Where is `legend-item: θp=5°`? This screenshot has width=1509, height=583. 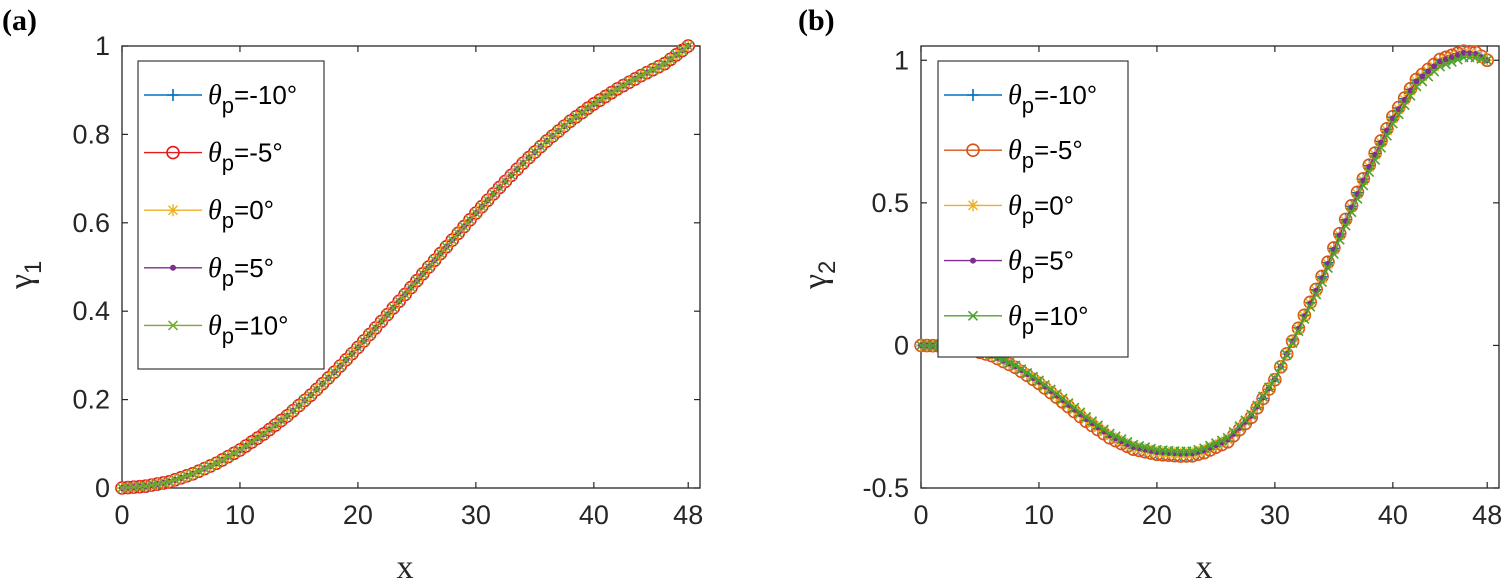 legend-item: θp=5° is located at coordinates (1009, 265).